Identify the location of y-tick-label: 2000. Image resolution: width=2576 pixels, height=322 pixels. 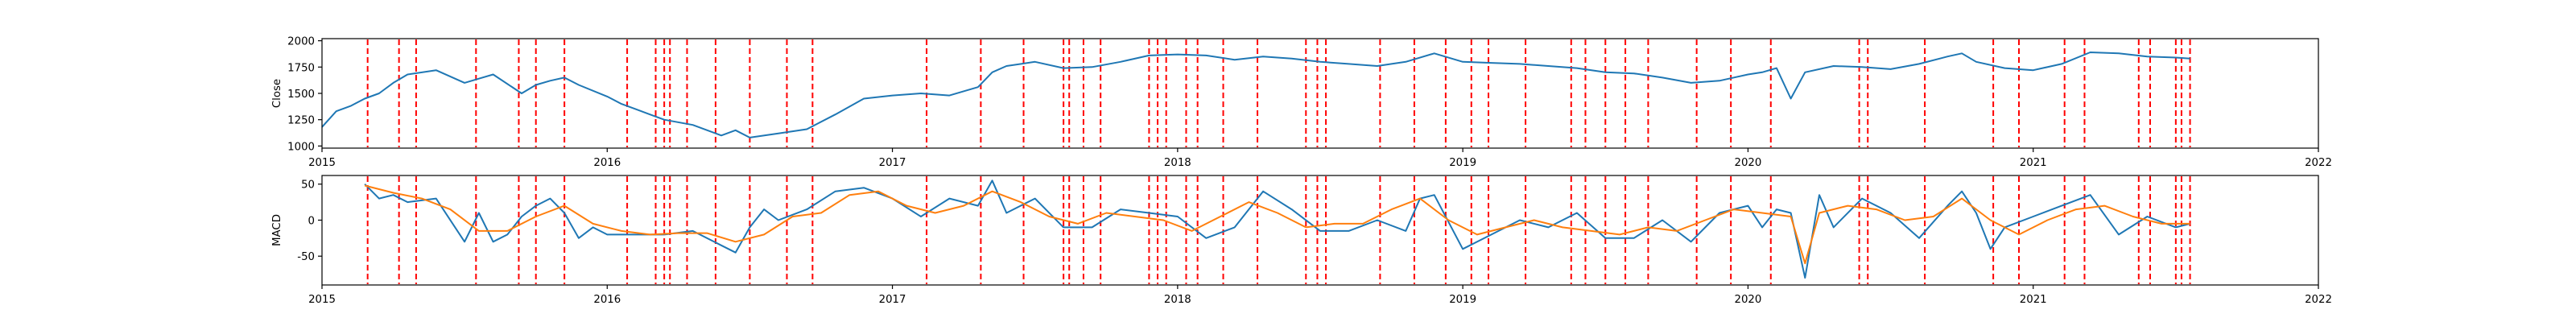
(301, 42).